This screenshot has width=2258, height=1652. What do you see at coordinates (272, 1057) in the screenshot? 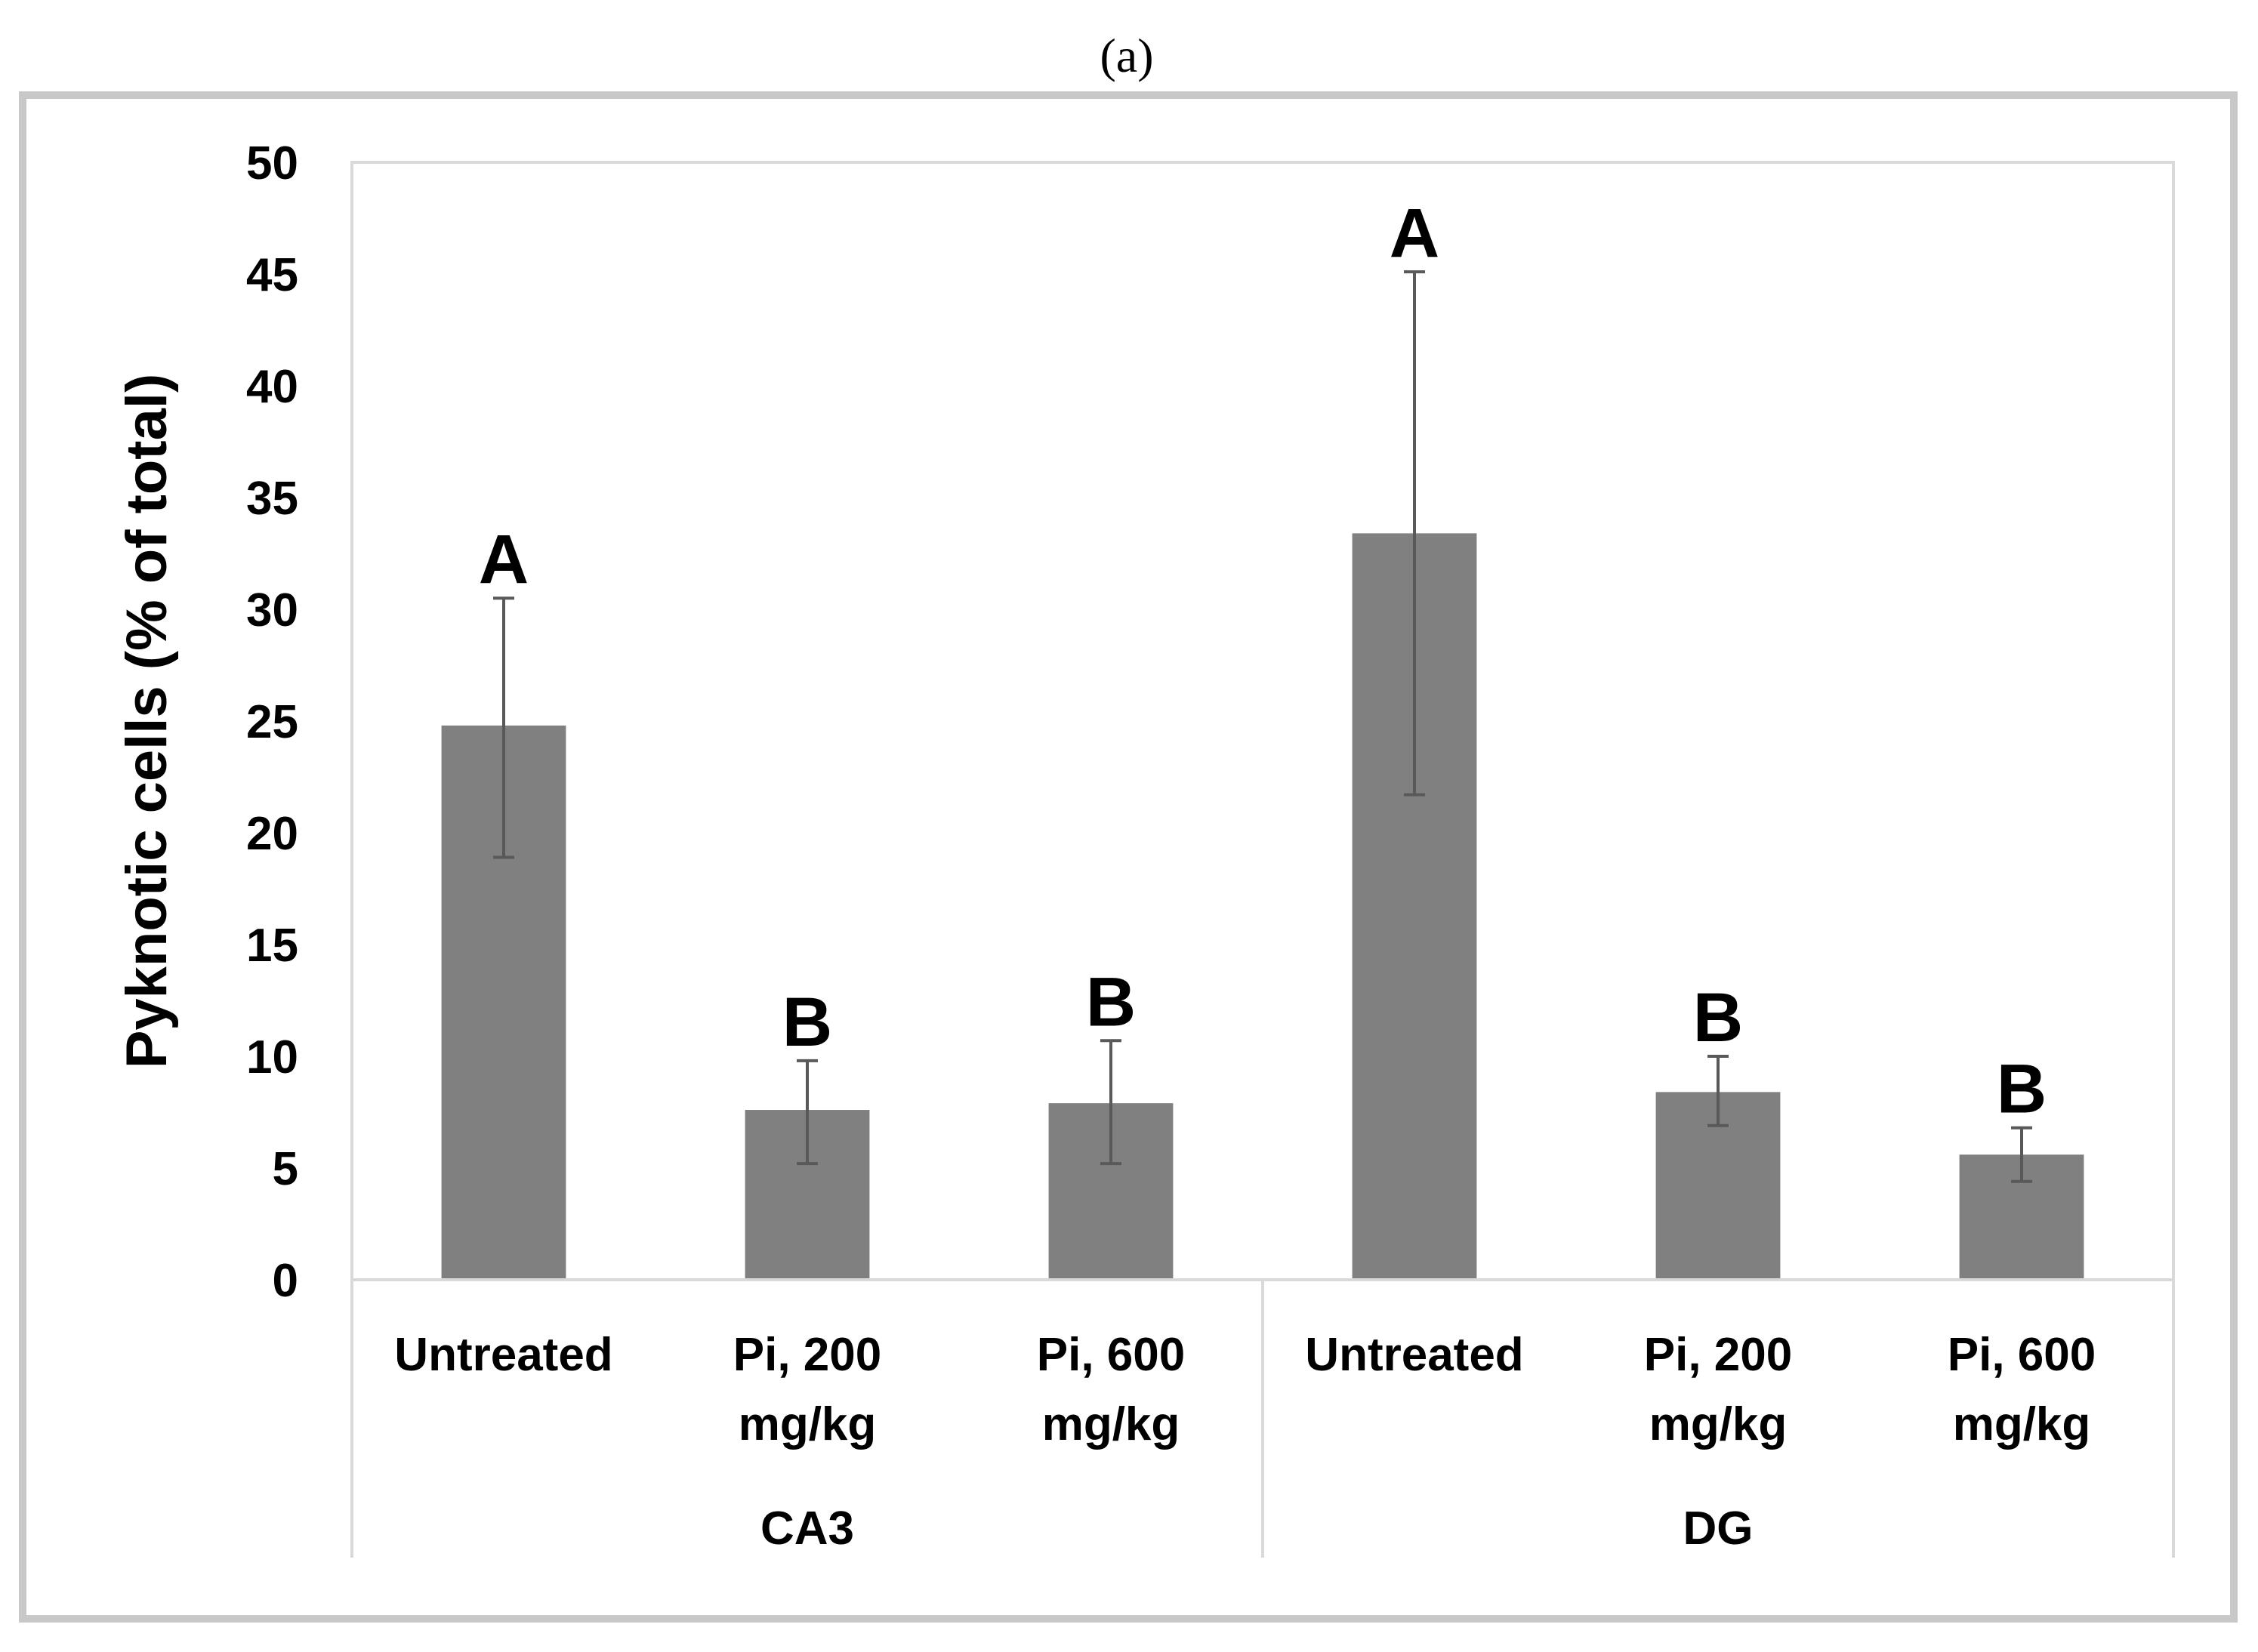
I see `y-tick-label: 10` at bounding box center [272, 1057].